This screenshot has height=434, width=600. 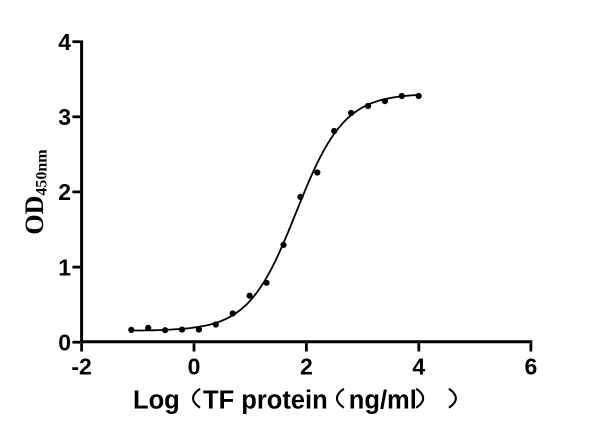 What do you see at coordinates (64, 267) in the screenshot?
I see `svg-text: 1` at bounding box center [64, 267].